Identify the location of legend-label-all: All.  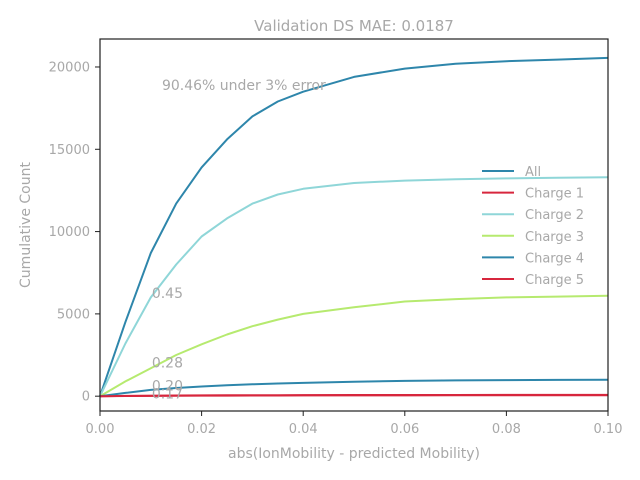
(533, 172).